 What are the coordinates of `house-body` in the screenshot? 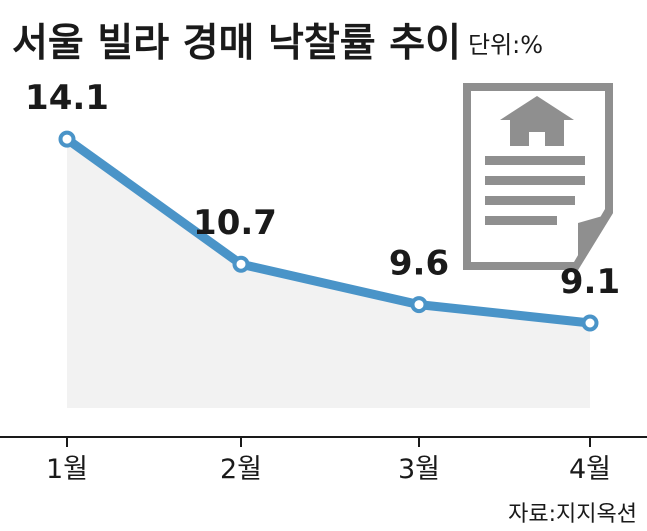 It's located at (537, 133).